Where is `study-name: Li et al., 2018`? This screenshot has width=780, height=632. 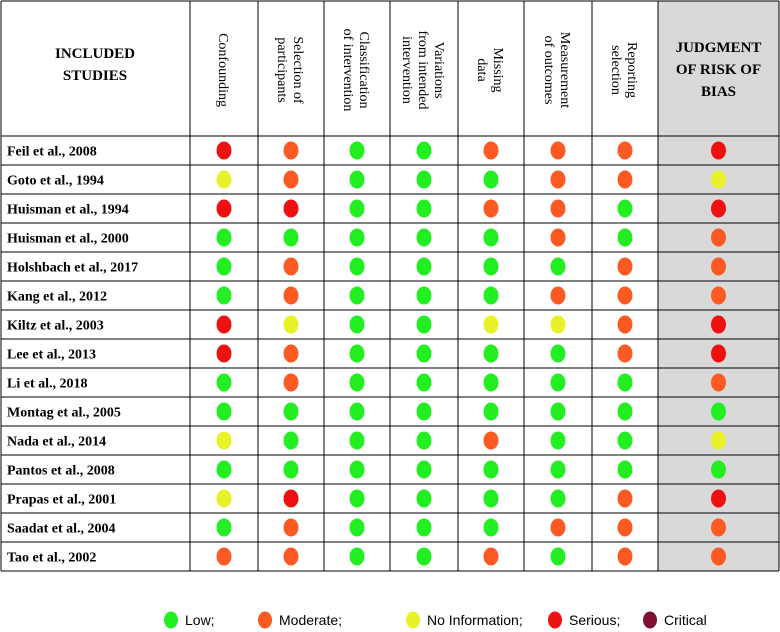 study-name: Li et al., 2018 is located at coordinates (47, 384).